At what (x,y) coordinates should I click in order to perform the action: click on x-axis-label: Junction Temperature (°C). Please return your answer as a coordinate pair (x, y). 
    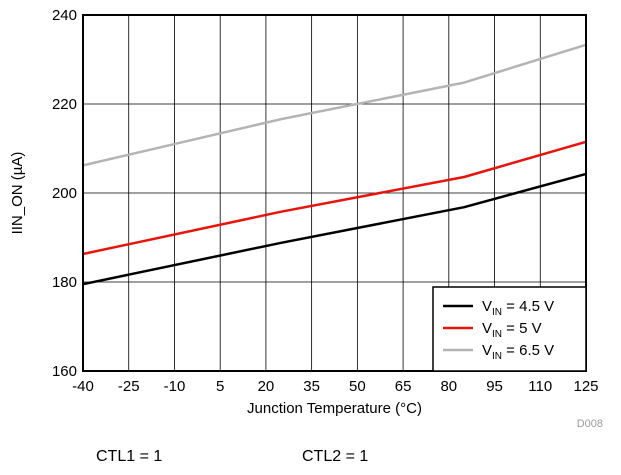
    Looking at the image, I should click on (334, 408).